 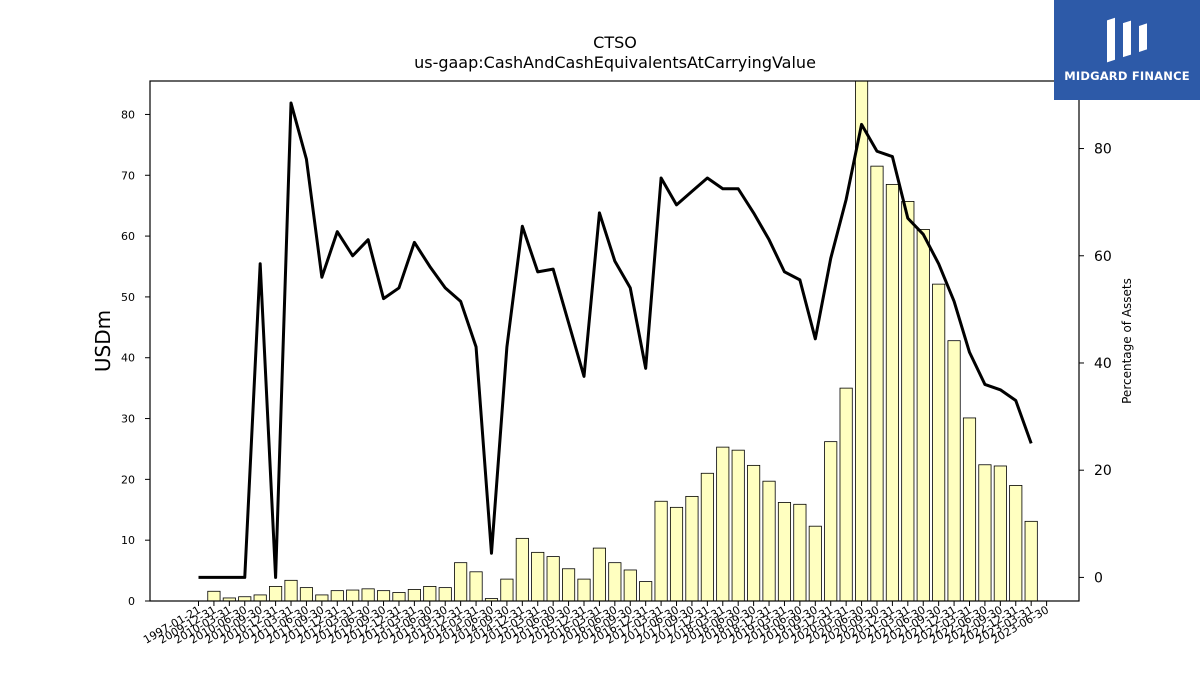 What do you see at coordinates (1127, 341) in the screenshot?
I see `y2-axis-label: Percentage of Assets` at bounding box center [1127, 341].